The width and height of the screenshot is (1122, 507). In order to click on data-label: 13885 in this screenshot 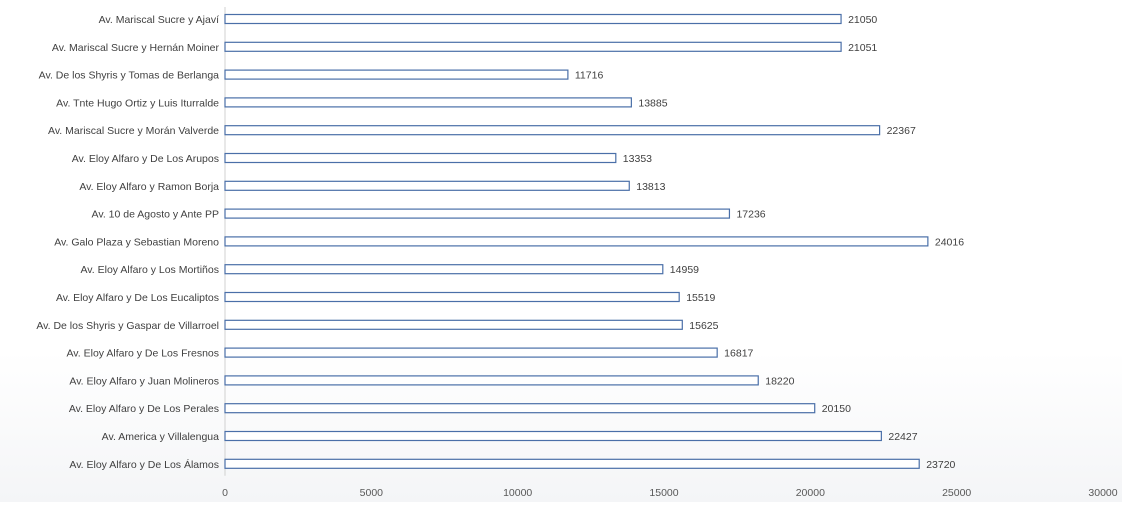, I will do `click(652, 103)`.